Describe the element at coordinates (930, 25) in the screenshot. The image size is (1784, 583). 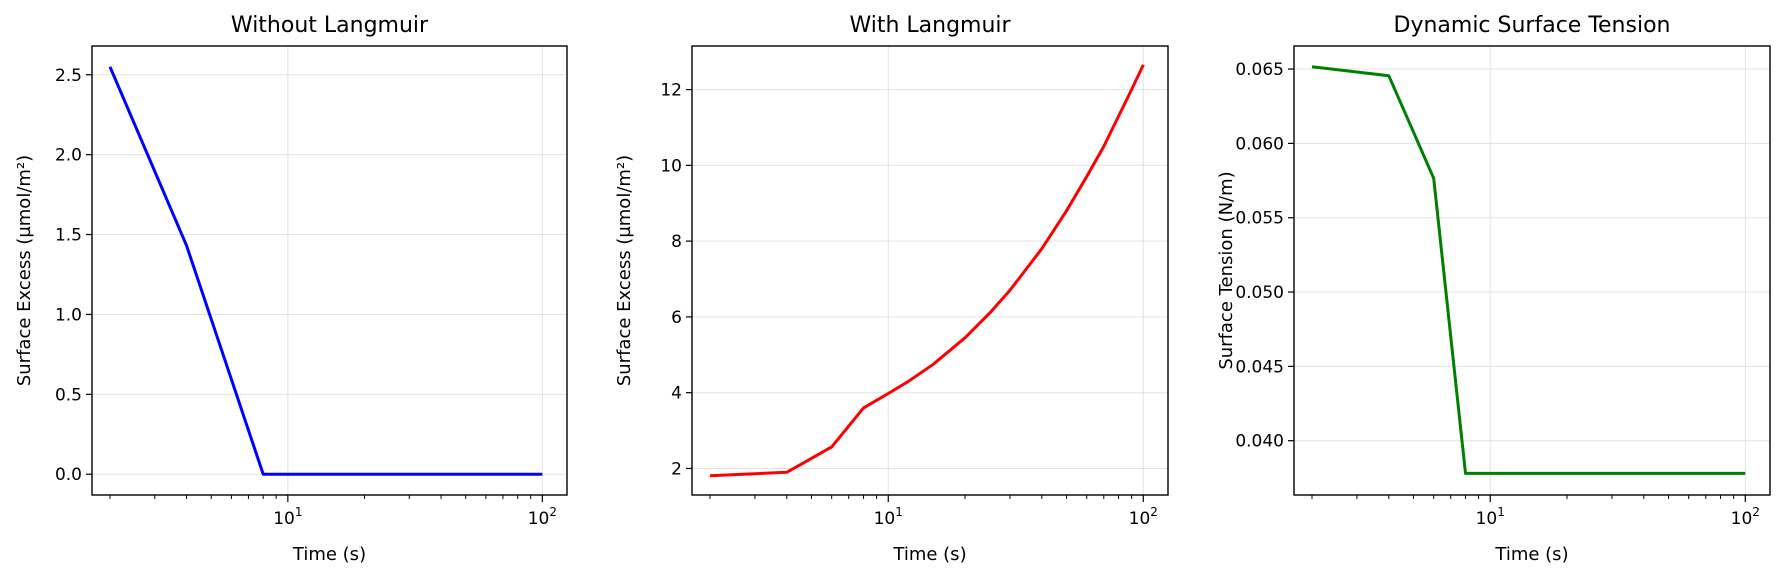
I see `panel-title: With Langmuir` at that location.